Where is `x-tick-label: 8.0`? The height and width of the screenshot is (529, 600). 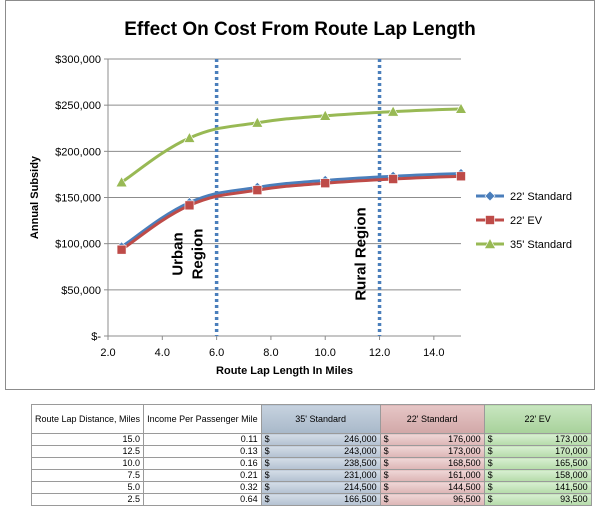 x-tick-label: 8.0 is located at coordinates (270, 353).